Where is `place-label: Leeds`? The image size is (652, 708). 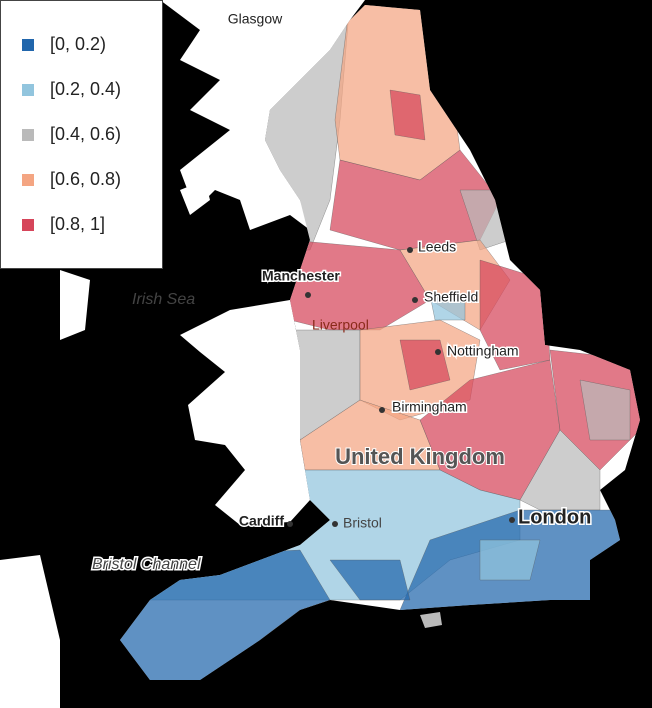 place-label: Leeds is located at coordinates (437, 247).